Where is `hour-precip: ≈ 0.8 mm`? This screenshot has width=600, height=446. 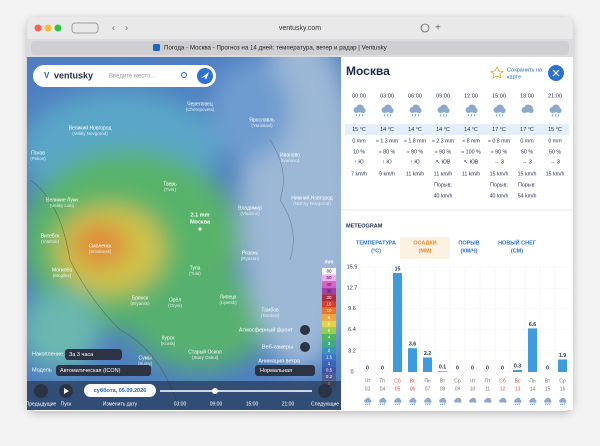
hour-precip: ≈ 0.8 mm is located at coordinates (499, 141).